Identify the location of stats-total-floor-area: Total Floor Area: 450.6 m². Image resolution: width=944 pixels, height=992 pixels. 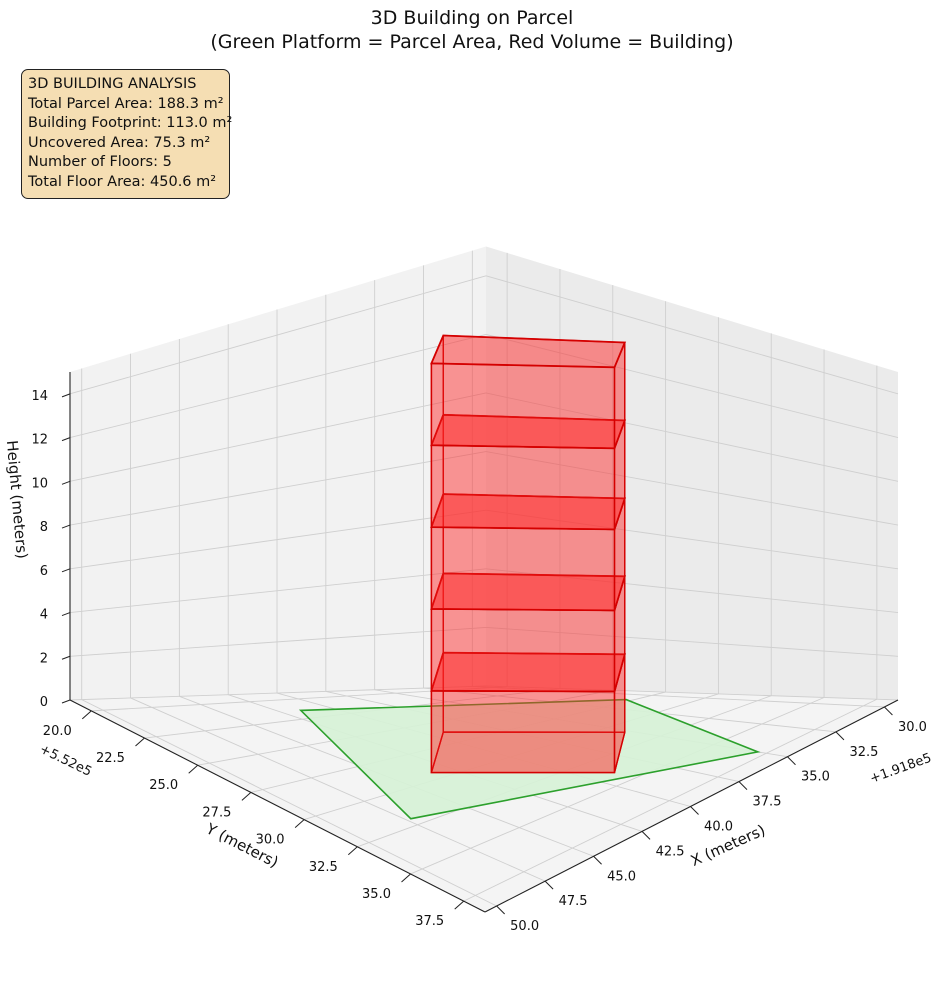
(122, 181).